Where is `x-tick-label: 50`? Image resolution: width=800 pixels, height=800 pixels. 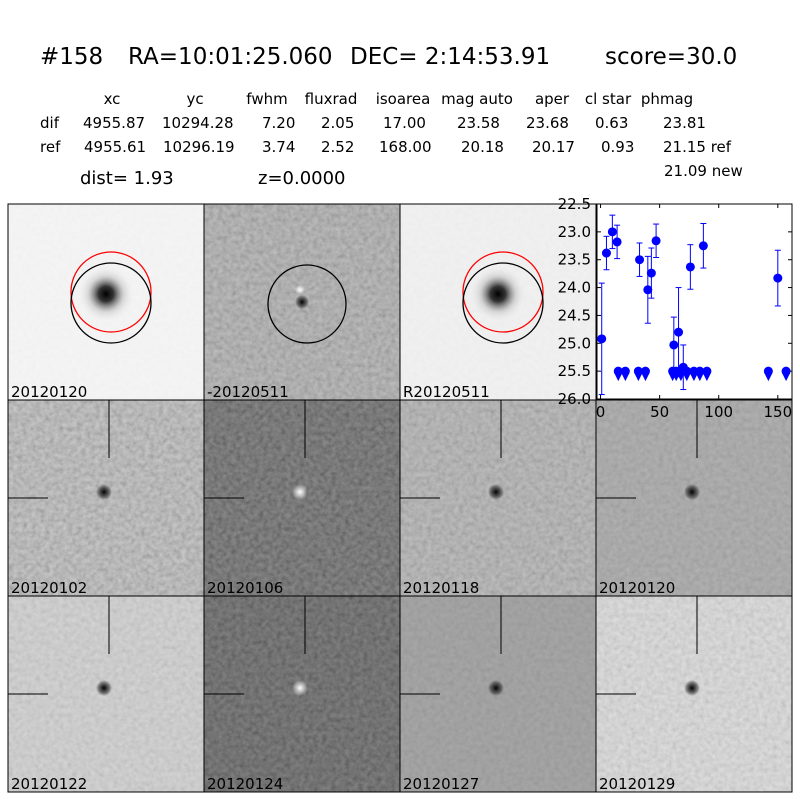 x-tick-label: 50 is located at coordinates (659, 412).